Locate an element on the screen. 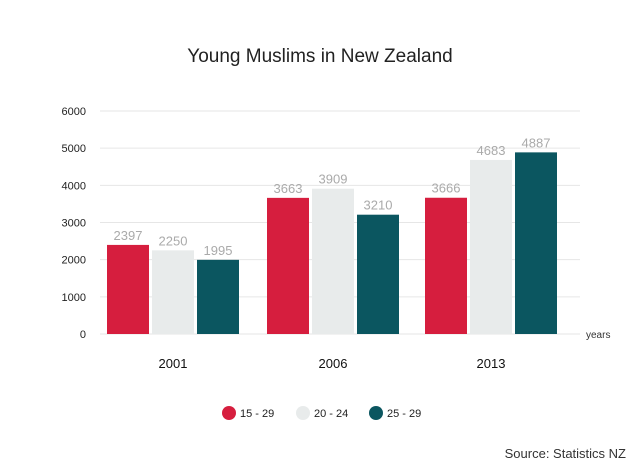 The image size is (640, 470). y-tick-label: 1000 is located at coordinates (74, 298).